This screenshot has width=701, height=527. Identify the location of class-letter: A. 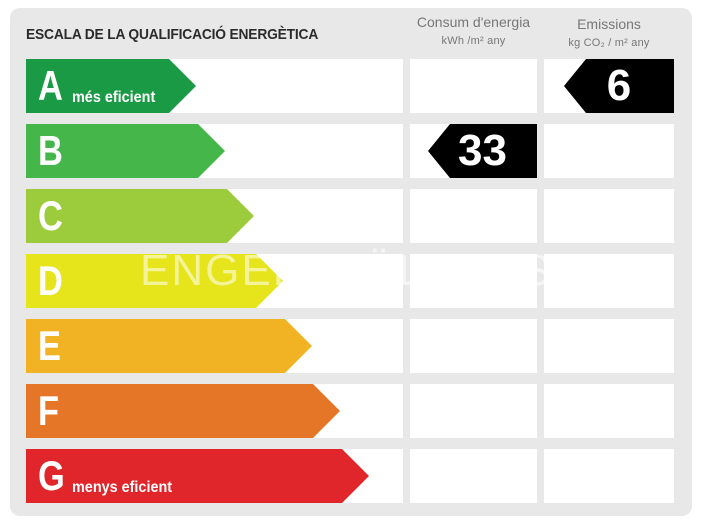
(50, 85).